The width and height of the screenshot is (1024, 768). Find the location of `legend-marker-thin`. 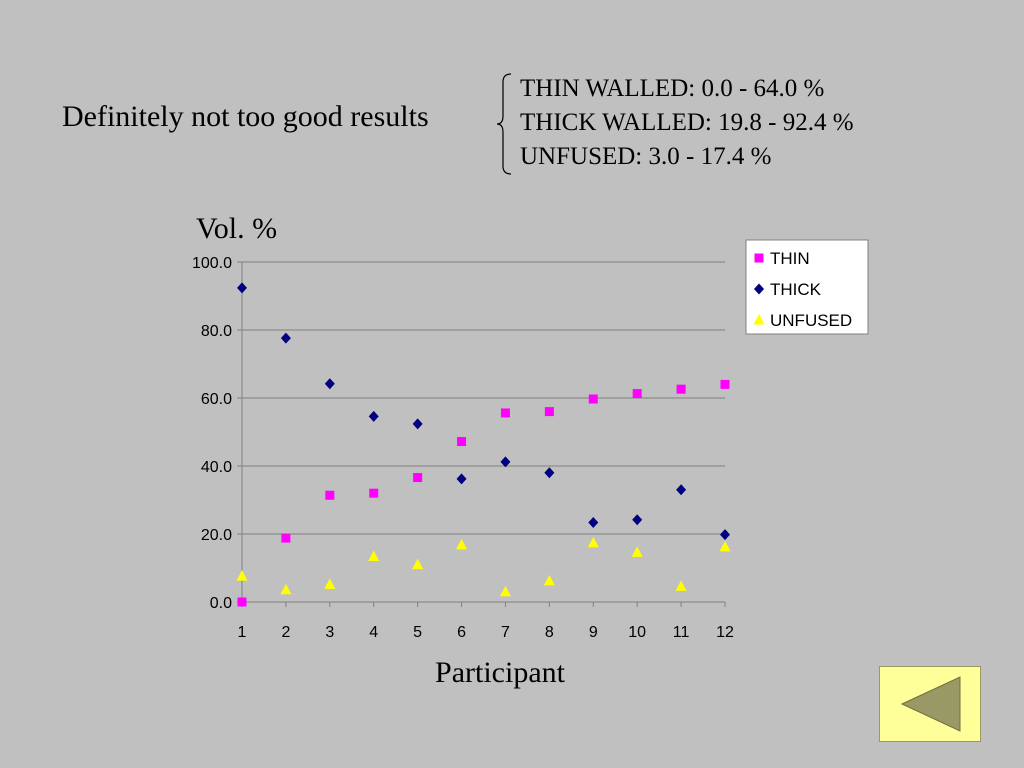

legend-marker-thin is located at coordinates (759, 258).